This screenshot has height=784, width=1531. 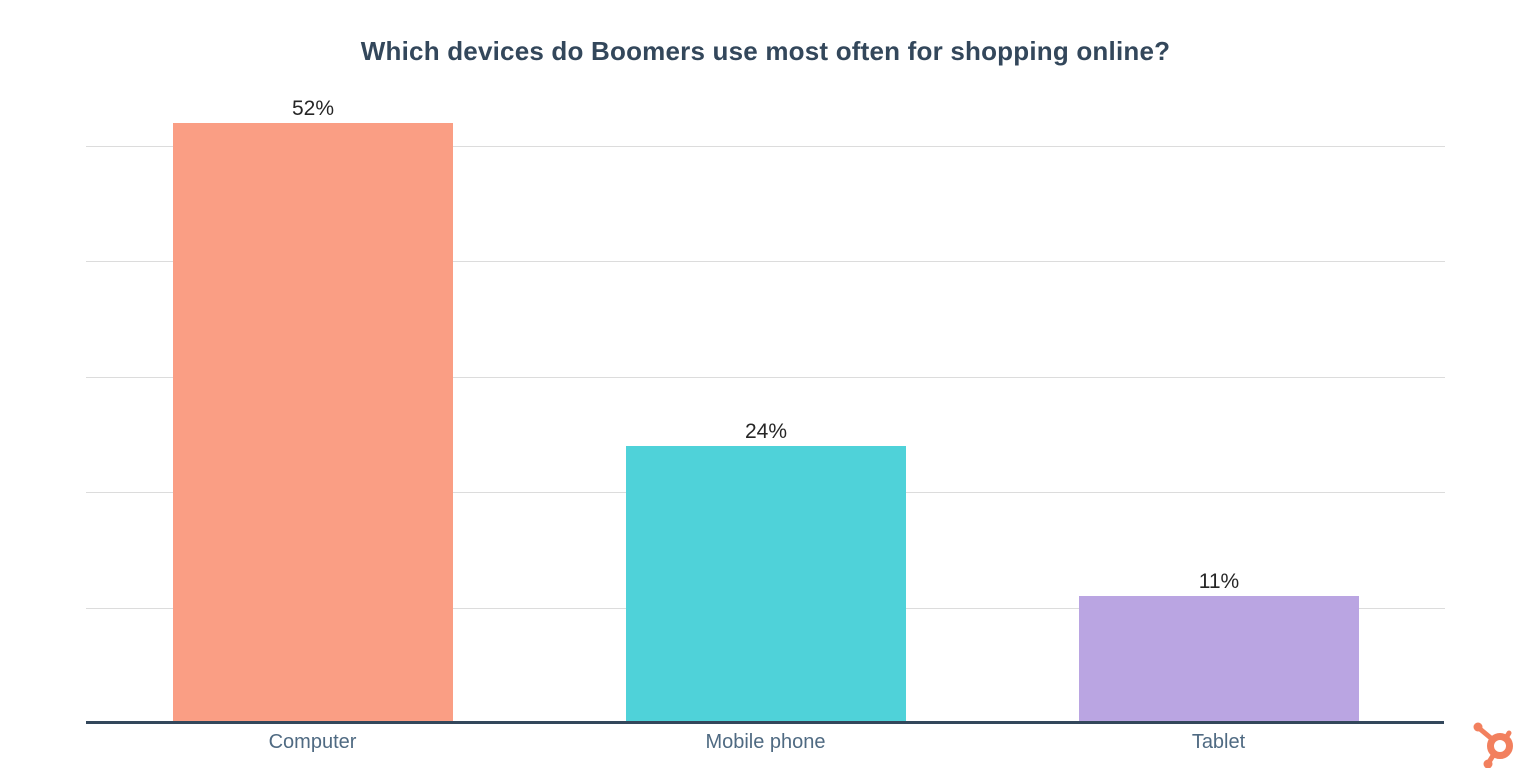 What do you see at coordinates (312, 742) in the screenshot?
I see `x-axis-label-computer: Computer` at bounding box center [312, 742].